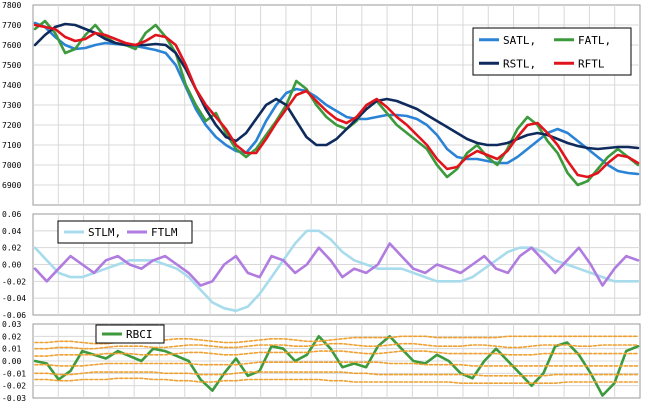 Image resolution: width=650 pixels, height=404 pixels. I want to click on y-tick-label: -0.01, so click(14, 373).